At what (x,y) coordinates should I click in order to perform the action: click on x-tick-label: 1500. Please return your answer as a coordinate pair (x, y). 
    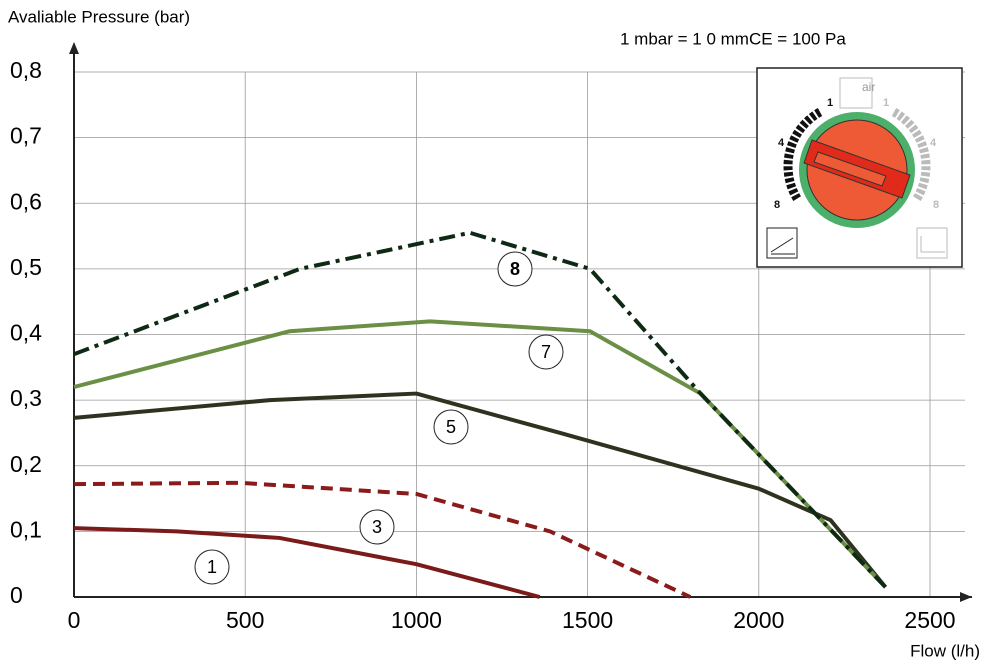
    Looking at the image, I should click on (587, 620).